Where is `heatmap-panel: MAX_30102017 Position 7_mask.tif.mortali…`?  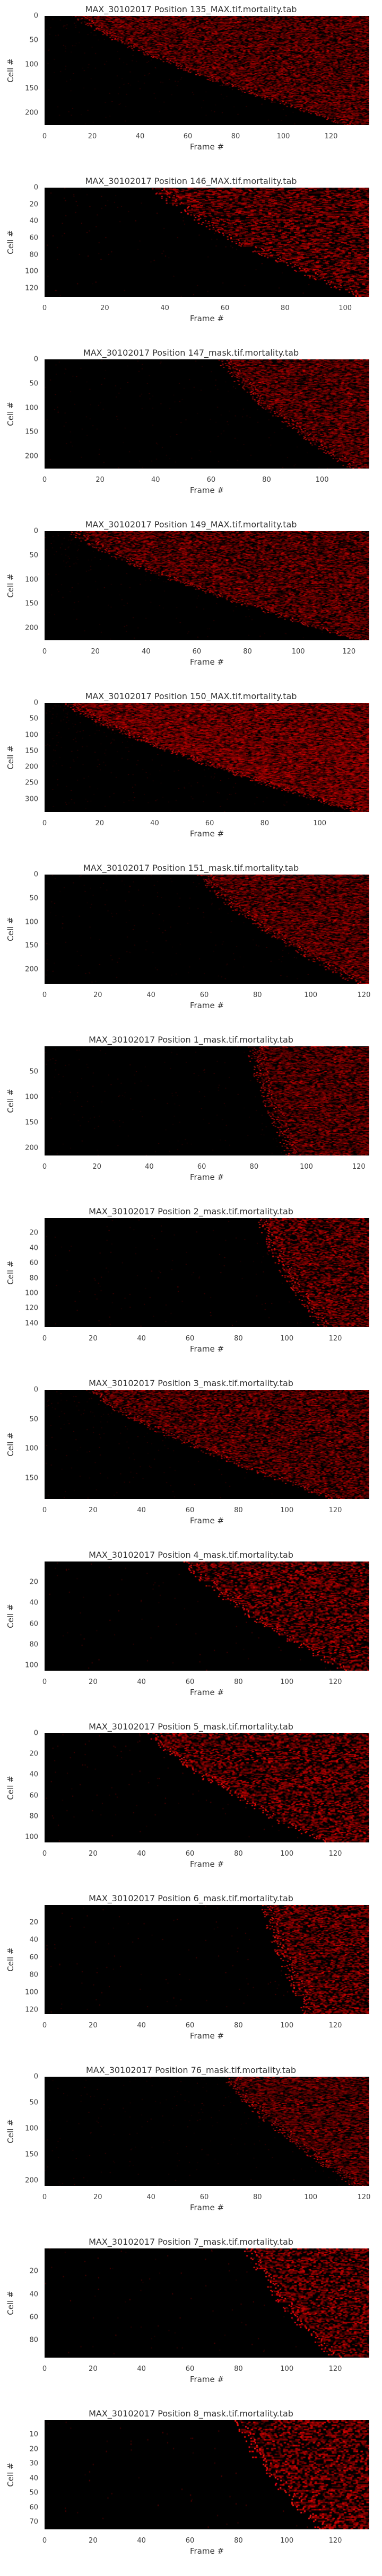
heatmap-panel: MAX_30102017 Position 7_mask.tif.mortali… is located at coordinates (191, 2318).